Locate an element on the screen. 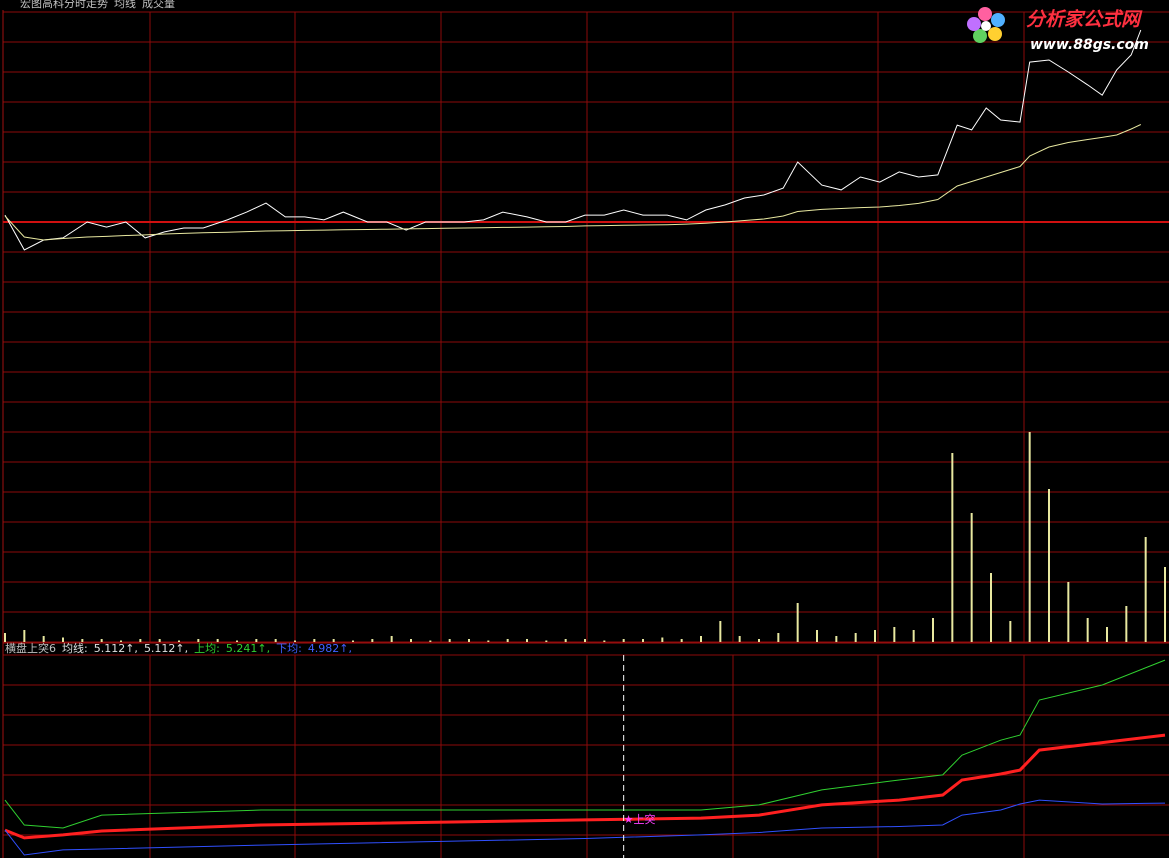  header-text: 均线 is located at coordinates (125, 5).